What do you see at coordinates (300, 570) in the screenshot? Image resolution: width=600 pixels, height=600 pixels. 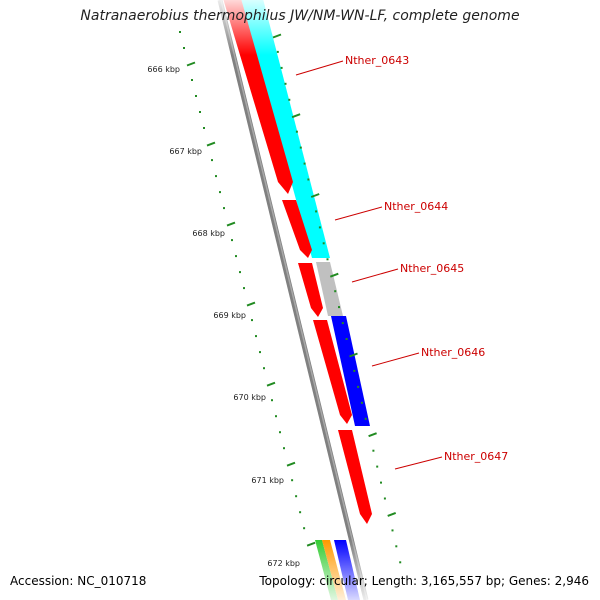 I see `fade-bottom` at bounding box center [300, 570].